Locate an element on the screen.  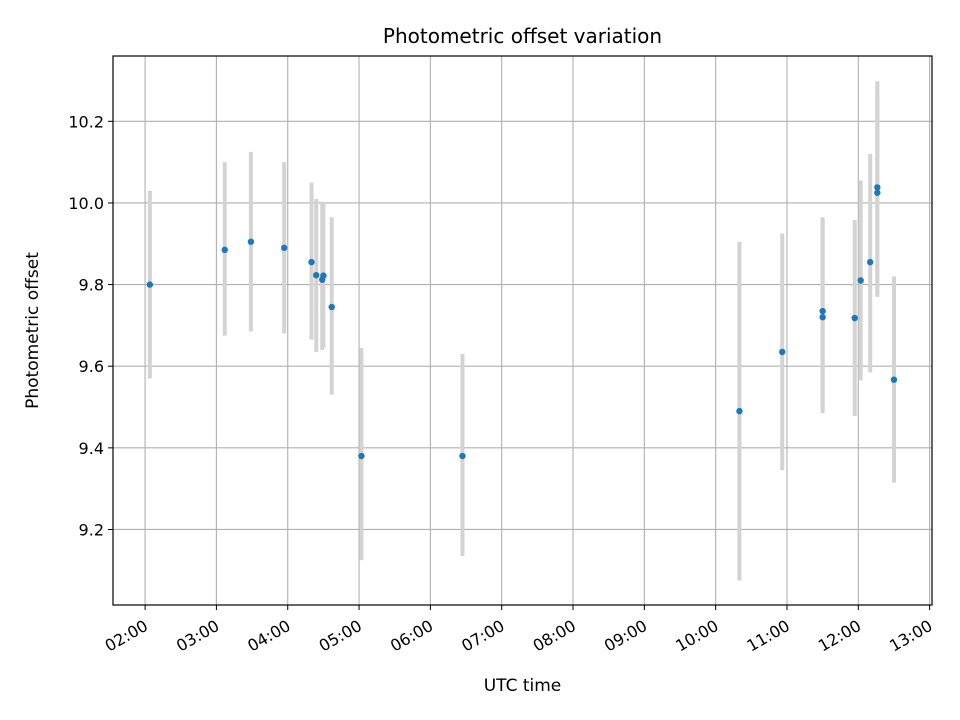
x-tick-label: 04:00 is located at coordinates (268, 636).